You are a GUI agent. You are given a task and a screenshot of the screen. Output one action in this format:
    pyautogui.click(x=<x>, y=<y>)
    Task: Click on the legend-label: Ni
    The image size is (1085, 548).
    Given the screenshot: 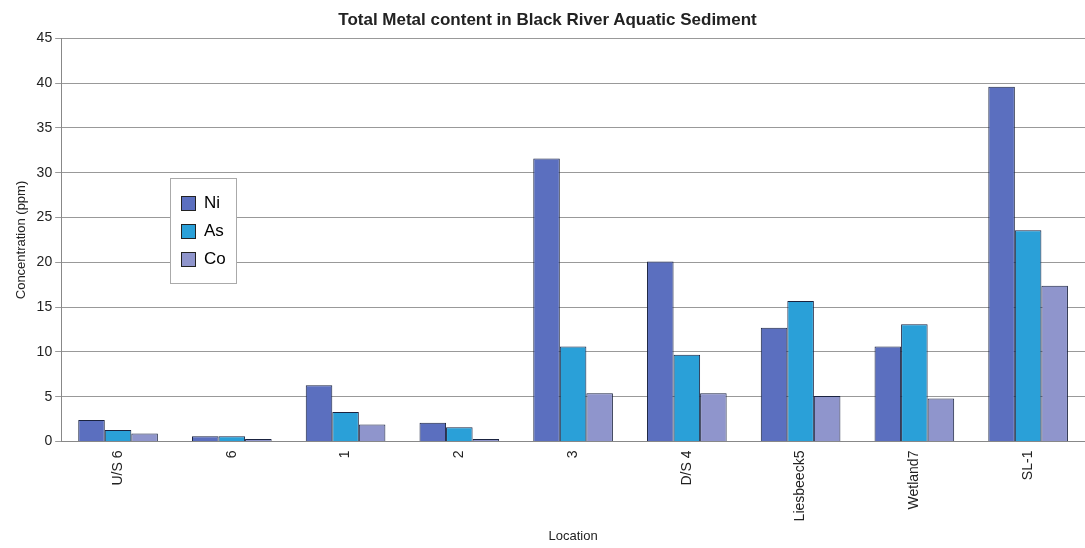 What is the action you would take?
    pyautogui.click(x=212, y=203)
    